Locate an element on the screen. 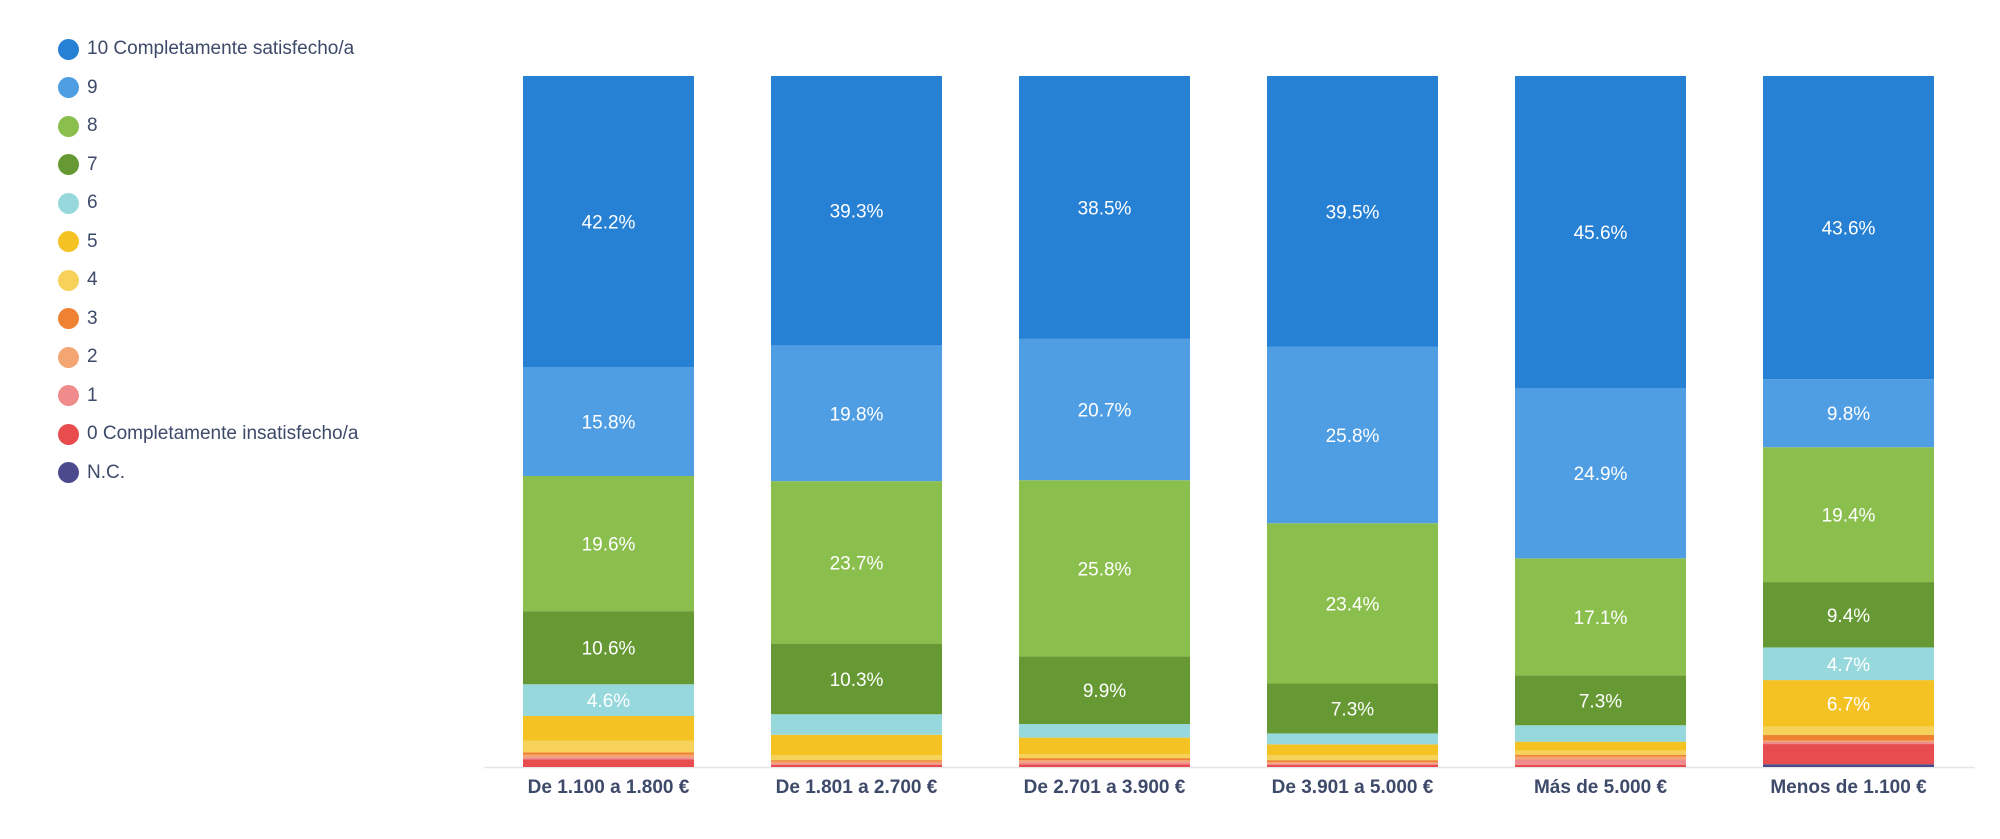 This screenshot has width=2000, height=839. legend-item-9: 9 is located at coordinates (248, 88).